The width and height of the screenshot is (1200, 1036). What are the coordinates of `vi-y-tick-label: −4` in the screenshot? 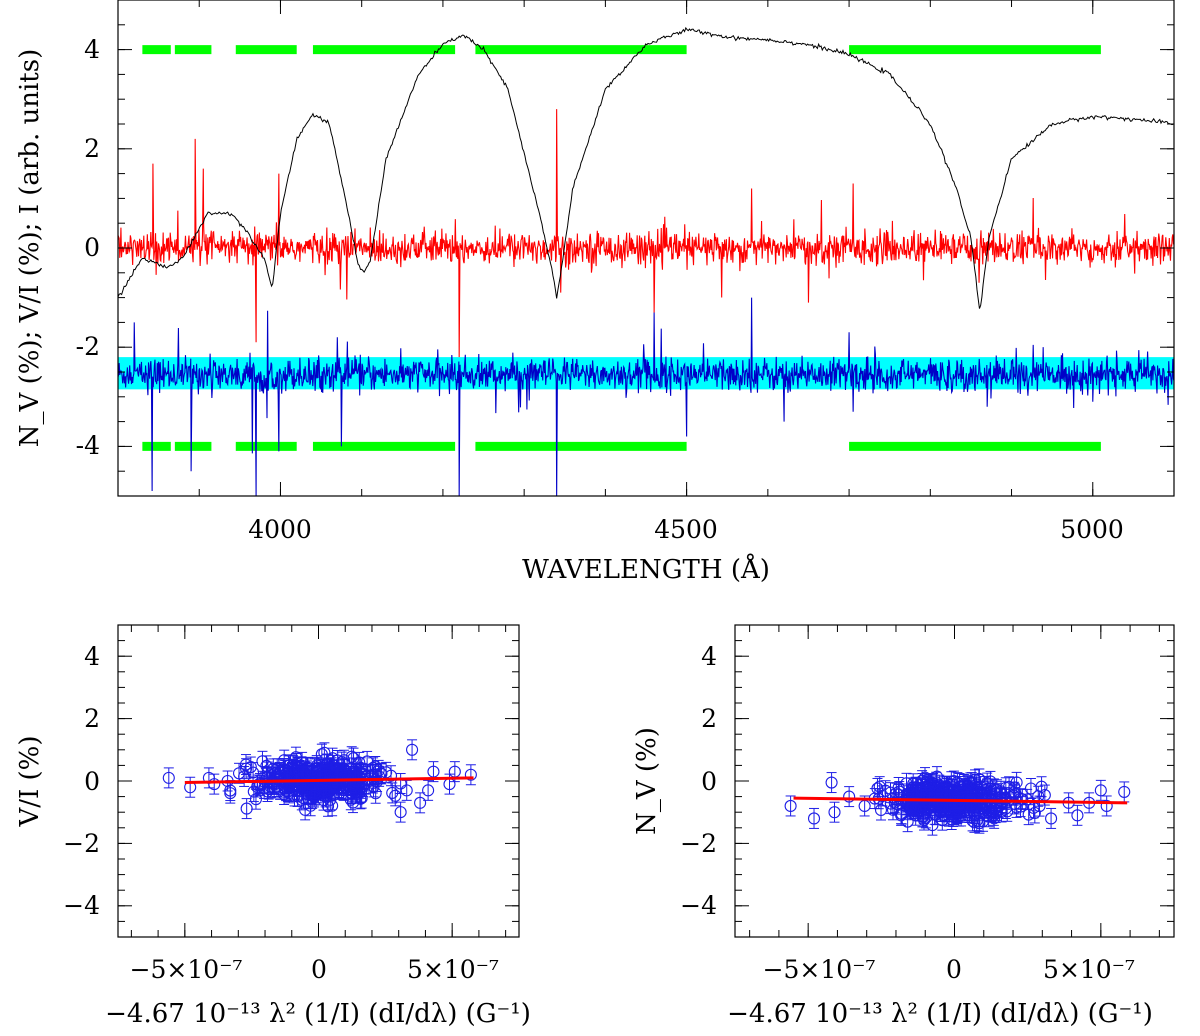 It's located at (81, 905).